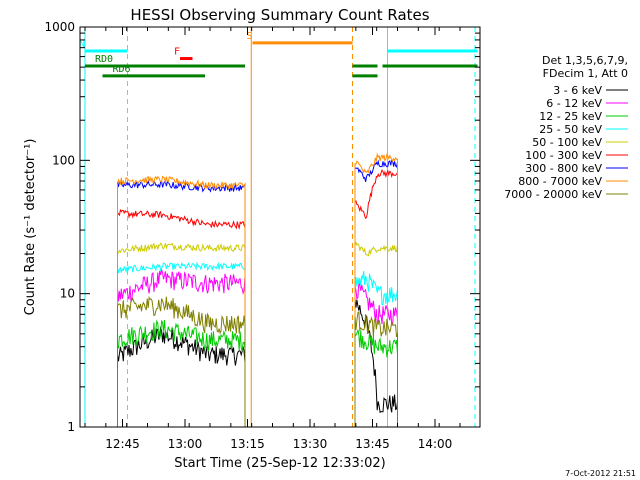 The height and width of the screenshot is (480, 640). Describe the element at coordinates (82, 44) in the screenshot. I see `flag-label: N` at that location.